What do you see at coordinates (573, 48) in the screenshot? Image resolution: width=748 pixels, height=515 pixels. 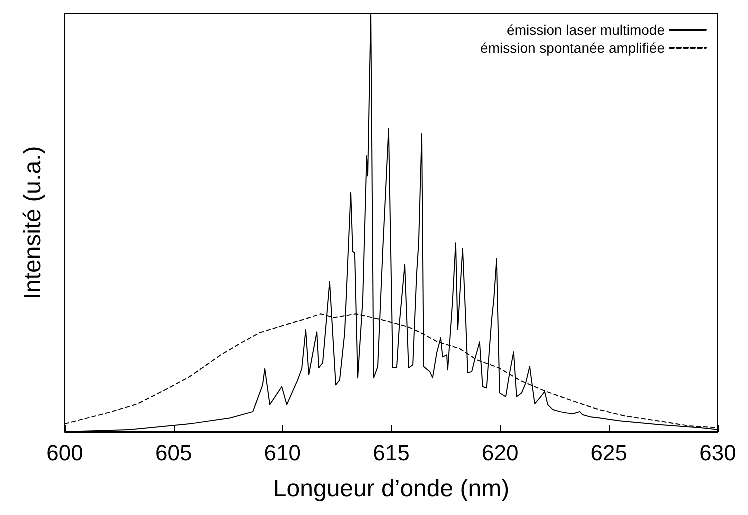 I see `legend-label: émission spontanée amplifiée` at bounding box center [573, 48].